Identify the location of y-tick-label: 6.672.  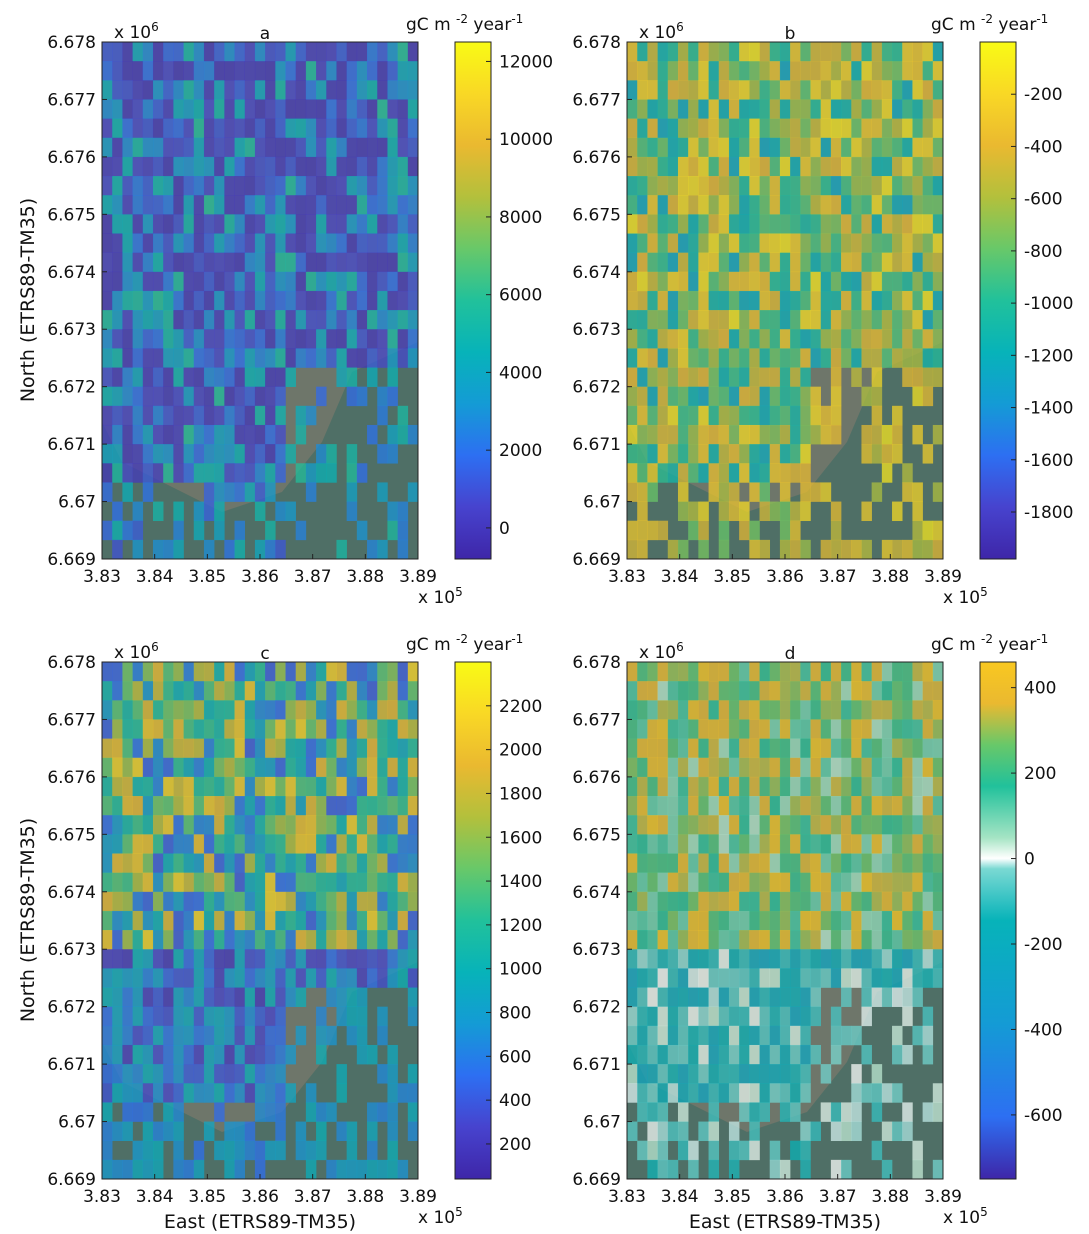
(71, 1008).